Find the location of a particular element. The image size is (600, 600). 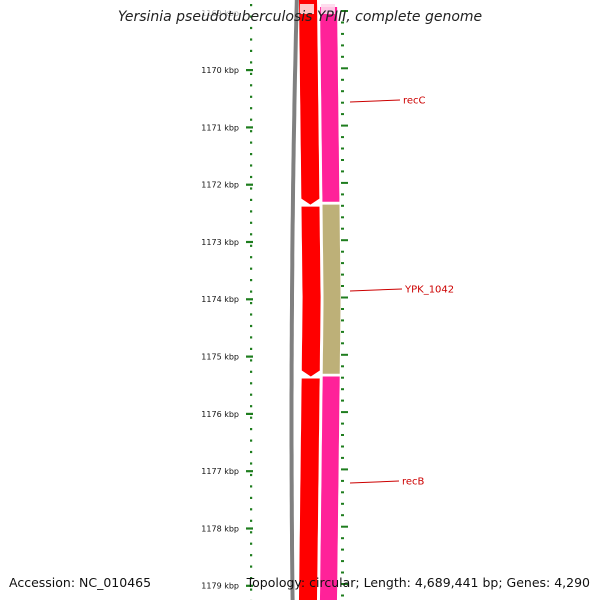

tick-label: 1170 kbp is located at coordinates (220, 70).